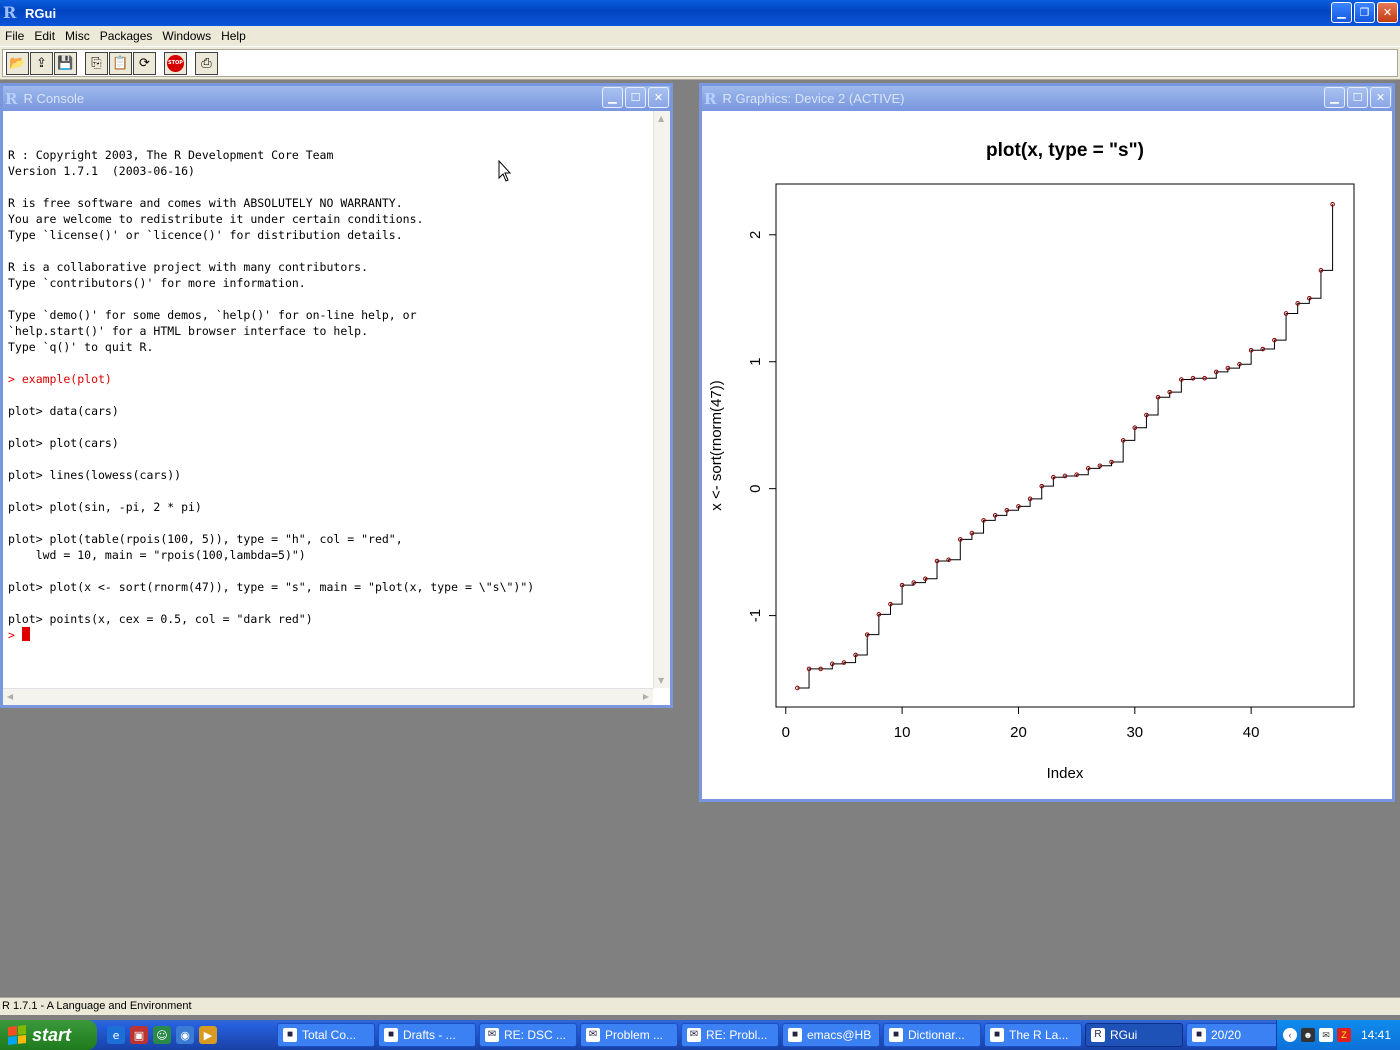 The height and width of the screenshot is (1050, 1400). Describe the element at coordinates (290, 1035) in the screenshot. I see `floppy-icon: ■` at that location.